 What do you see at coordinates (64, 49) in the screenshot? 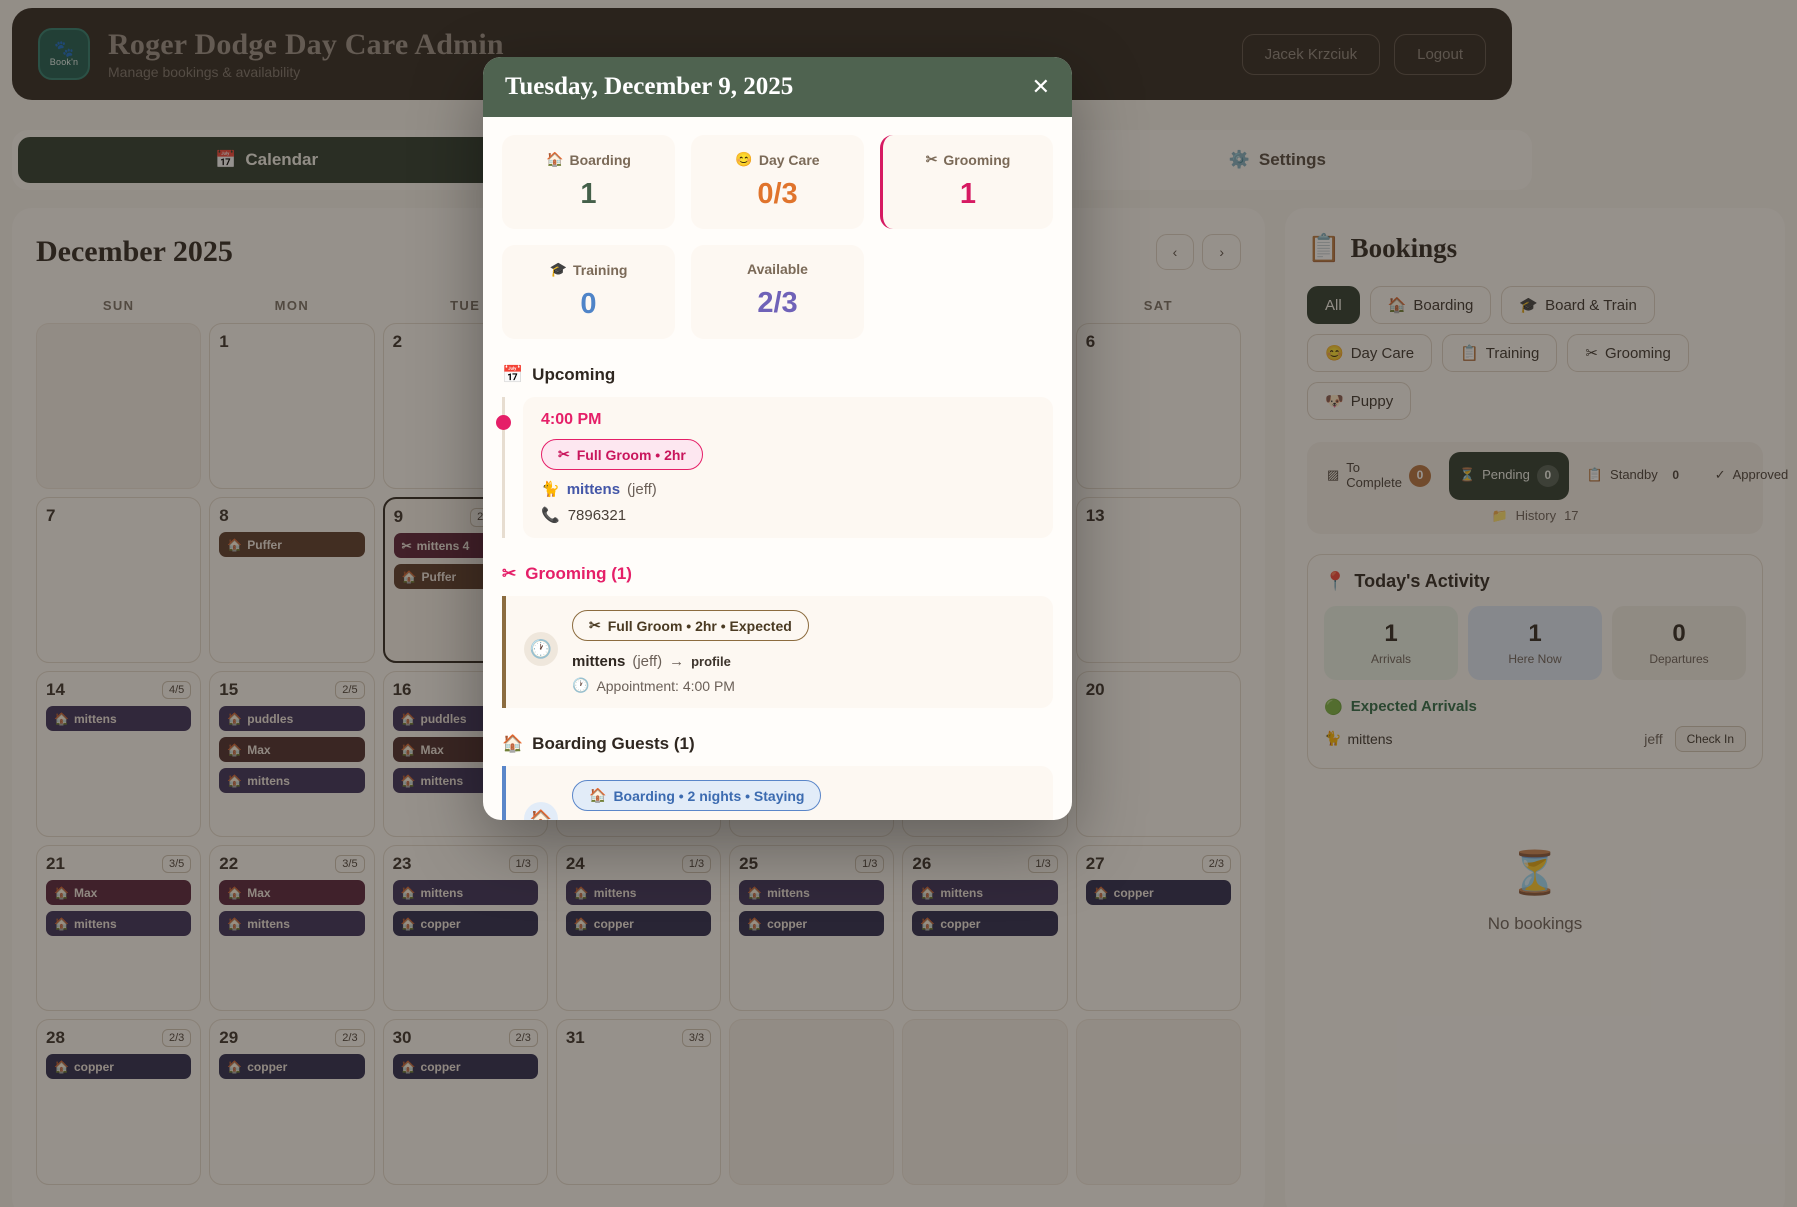
I see `paw-icon: 🐾` at bounding box center [64, 49].